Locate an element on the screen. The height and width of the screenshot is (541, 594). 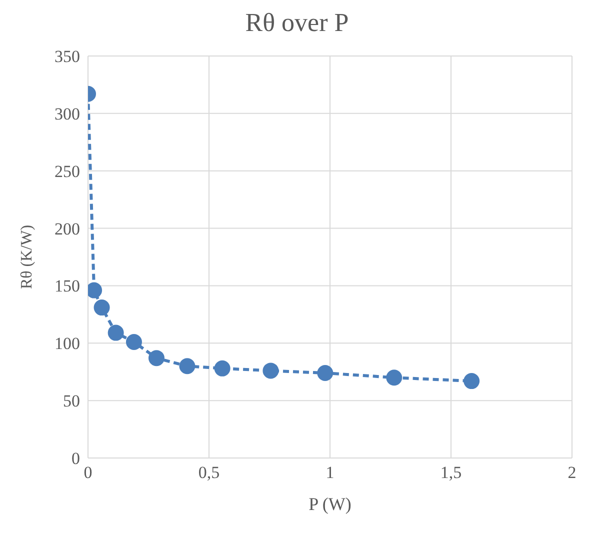
y-axis-title: Rθ (K/W) is located at coordinates (27, 257).